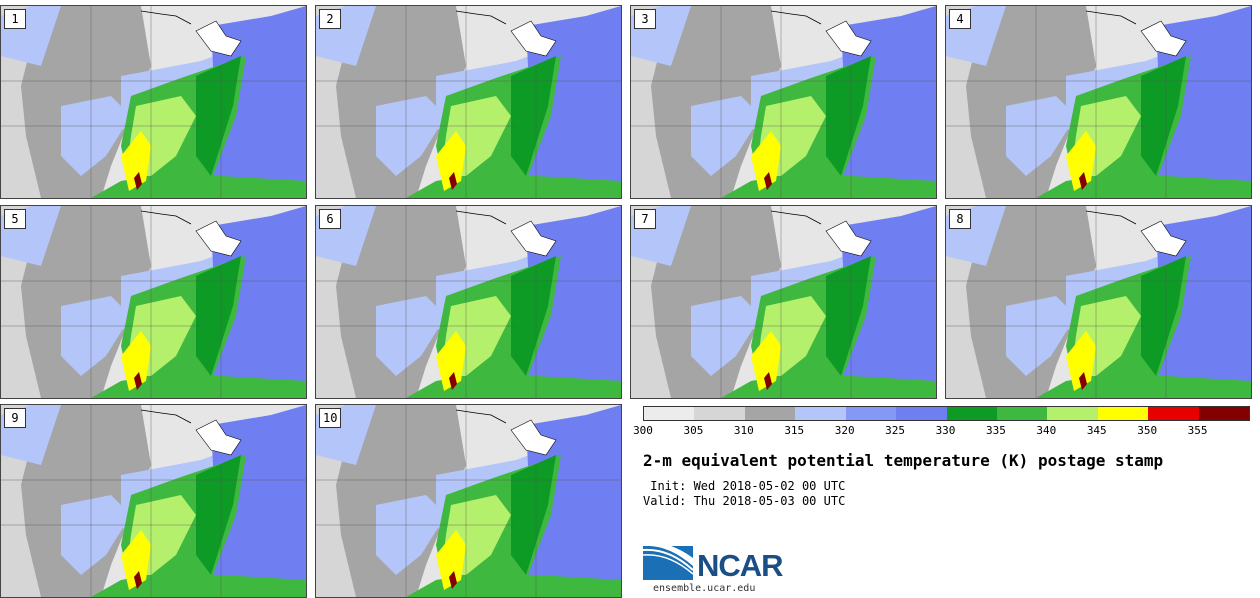 This screenshot has width=1260, height=598. Describe the element at coordinates (1147, 430) in the screenshot. I see `colorbar-tick-label: 350` at that location.